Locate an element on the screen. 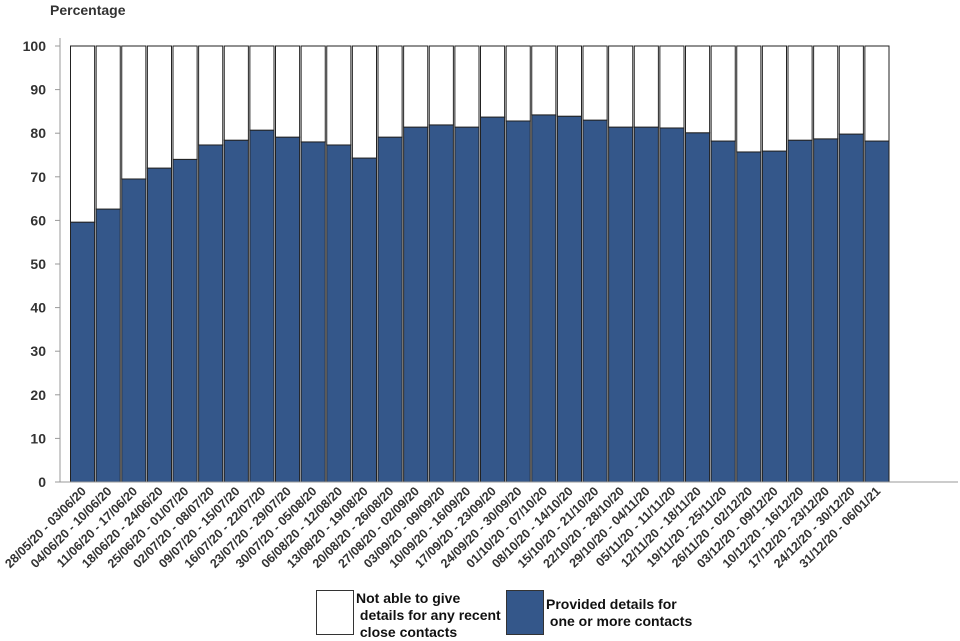 This screenshot has height=641, width=960. y-tick-label: 0 is located at coordinates (42, 482).